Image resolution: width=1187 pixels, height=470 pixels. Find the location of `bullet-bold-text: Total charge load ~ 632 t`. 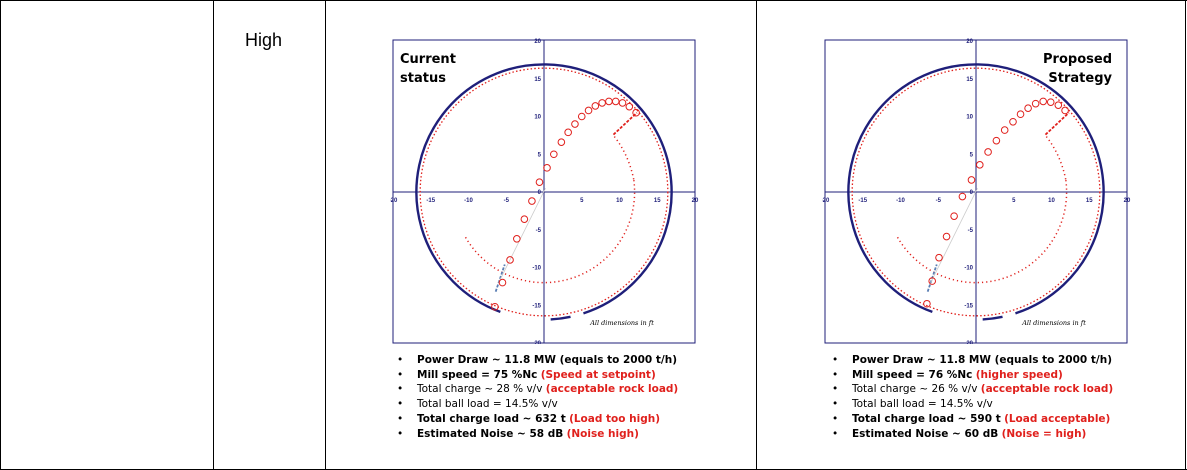

bullet-bold-text: Total charge load ~ 632 t is located at coordinates (491, 418).